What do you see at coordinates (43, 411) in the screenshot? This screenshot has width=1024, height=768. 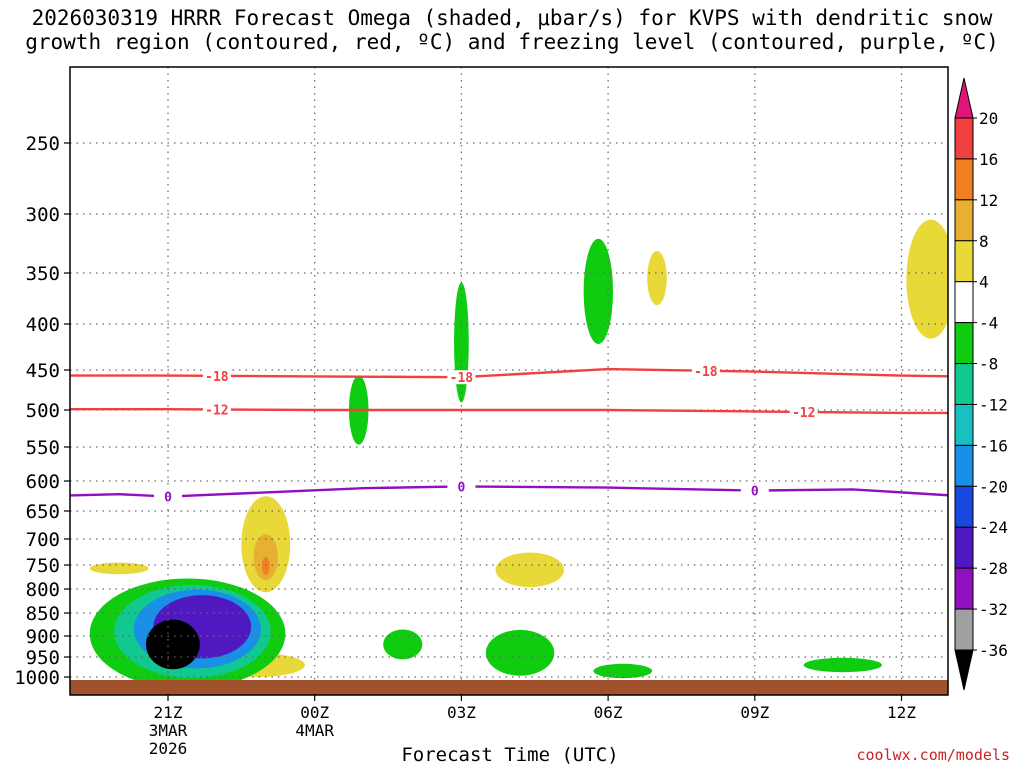 I see `y-tick-label-500: 500` at bounding box center [43, 411].